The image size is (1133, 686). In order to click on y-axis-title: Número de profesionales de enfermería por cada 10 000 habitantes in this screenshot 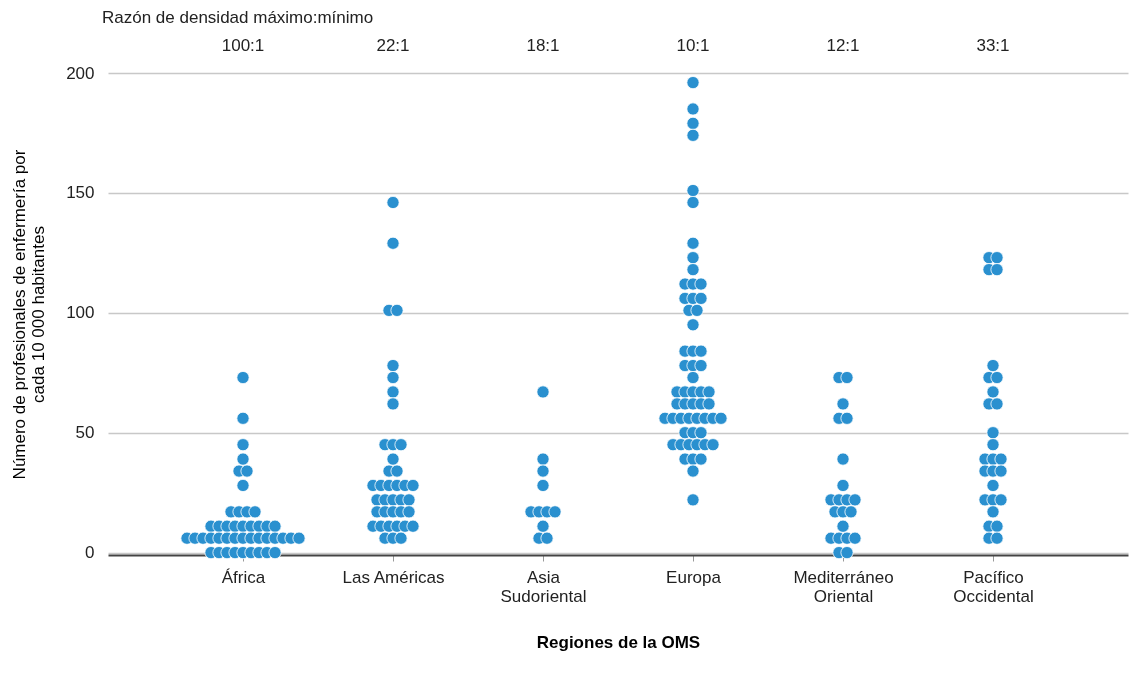, I will do `click(29, 314)`.